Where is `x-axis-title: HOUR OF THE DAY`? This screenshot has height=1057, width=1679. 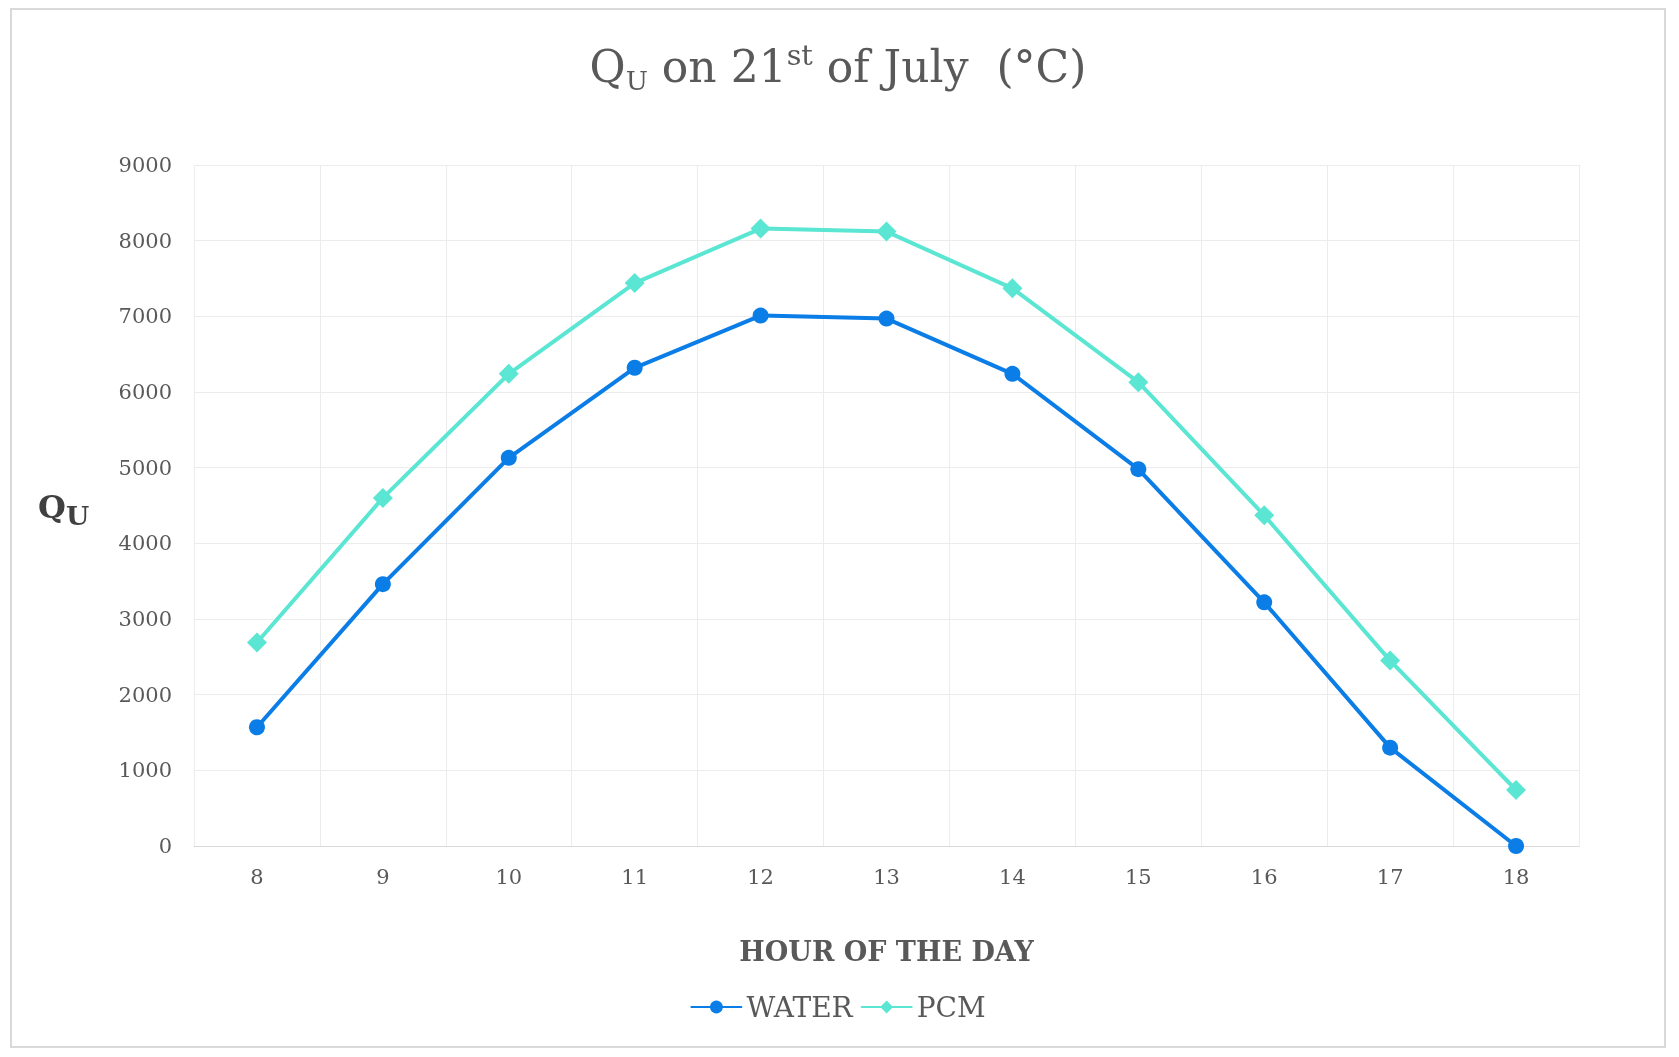 x-axis-title: HOUR OF THE DAY is located at coordinates (887, 951).